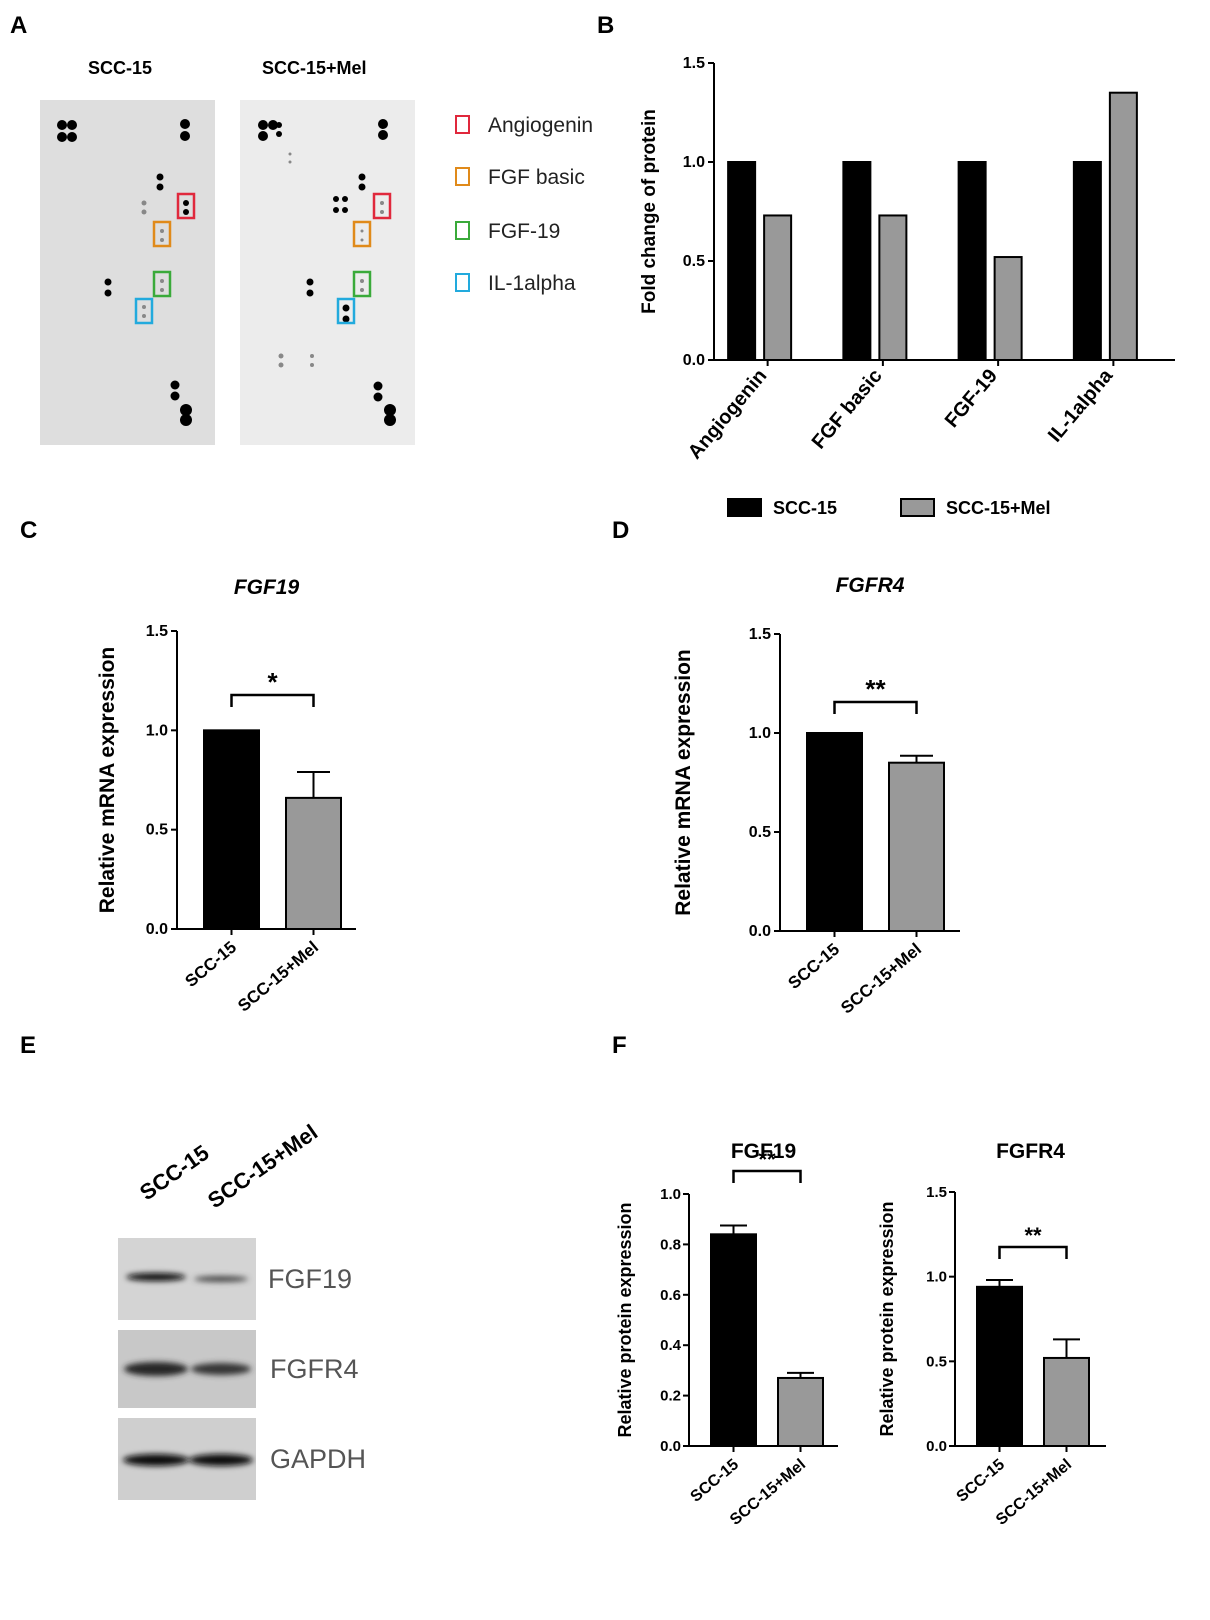 The width and height of the screenshot is (1210, 1620). I want to click on legend-label: SCC-15, so click(805, 508).